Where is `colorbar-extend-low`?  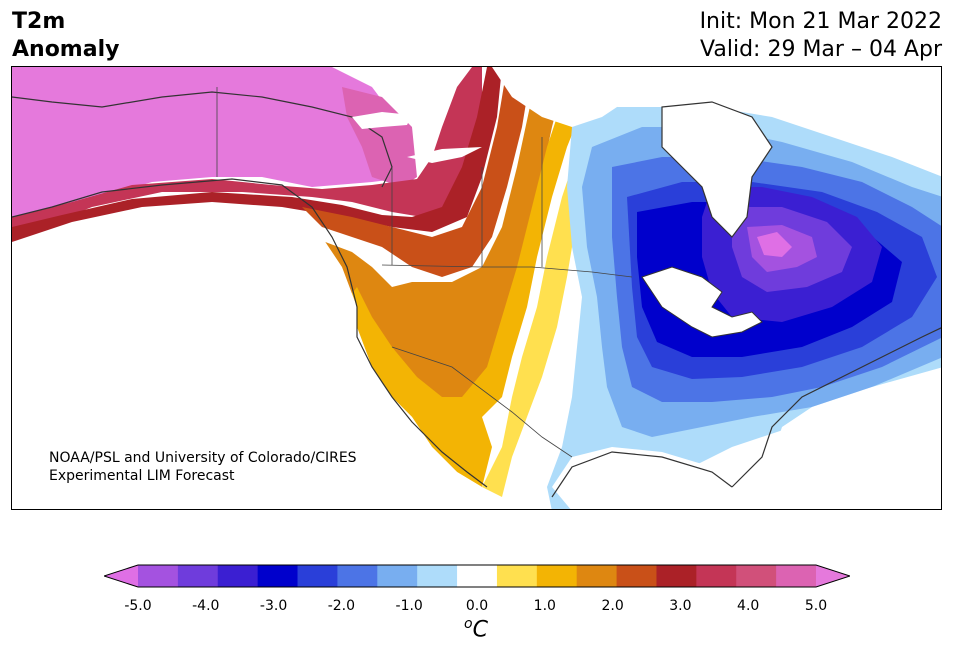
colorbar-extend-low is located at coordinates (121, 576).